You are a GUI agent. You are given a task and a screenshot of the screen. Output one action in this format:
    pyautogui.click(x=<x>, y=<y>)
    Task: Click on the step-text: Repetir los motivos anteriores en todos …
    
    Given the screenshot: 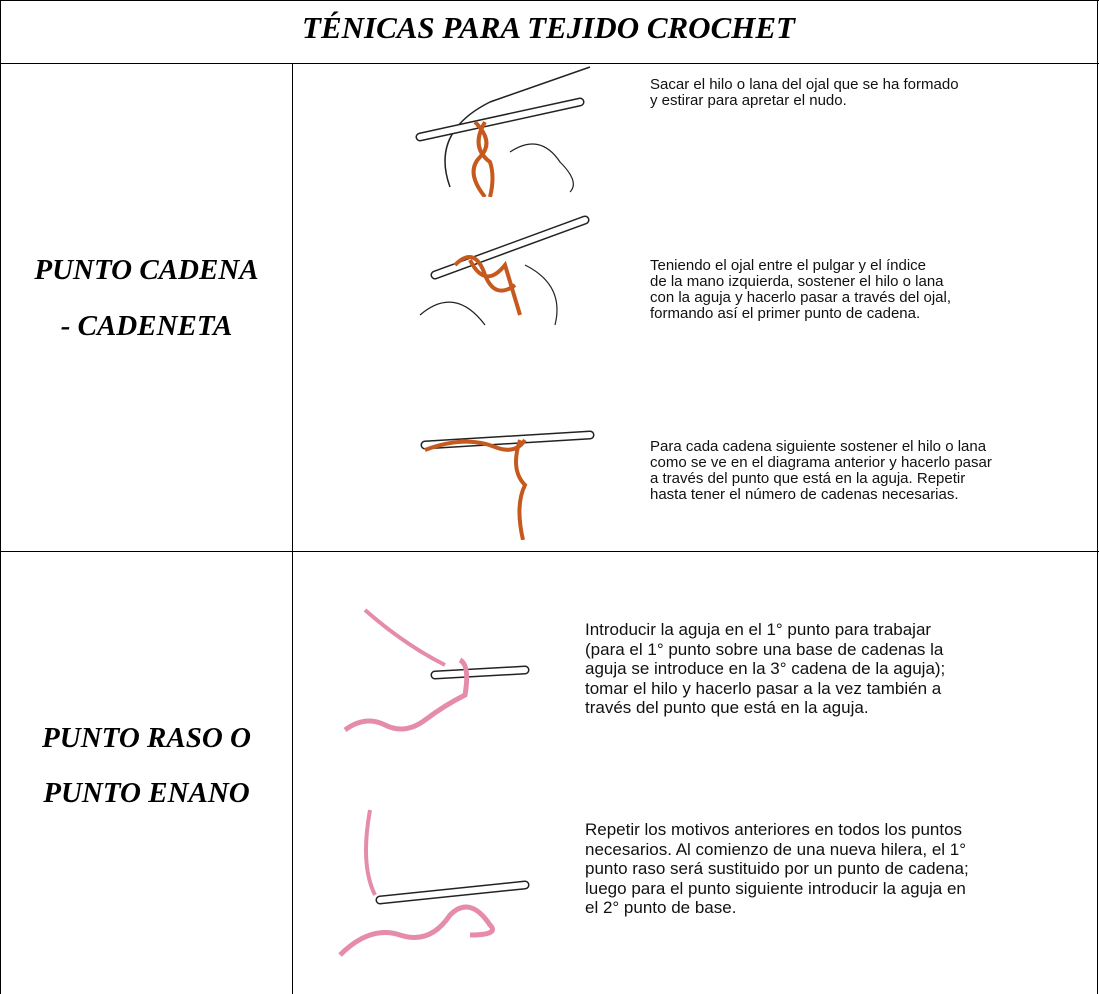 What is the action you would take?
    pyautogui.click(x=774, y=829)
    